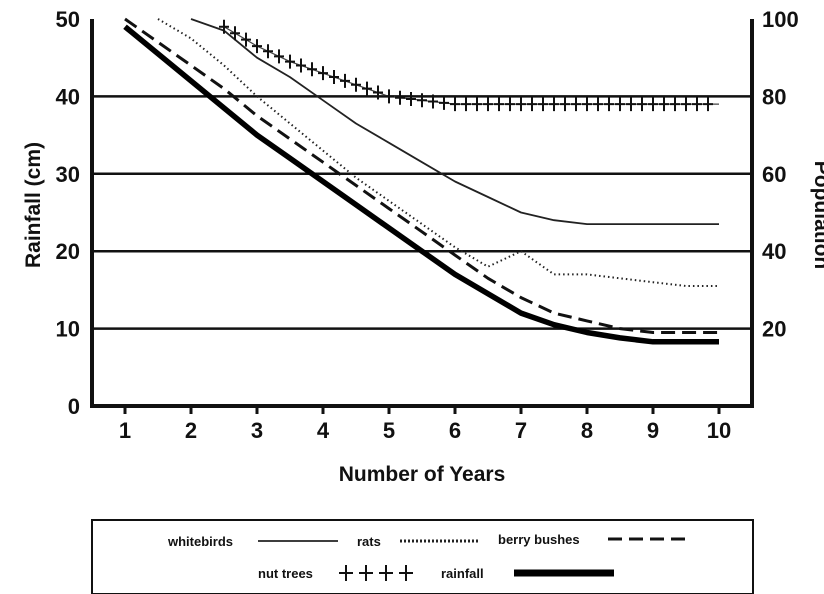 The image size is (824, 594). Describe the element at coordinates (285, 573) in the screenshot. I see `legend-label-nut-trees: nut trees` at that location.